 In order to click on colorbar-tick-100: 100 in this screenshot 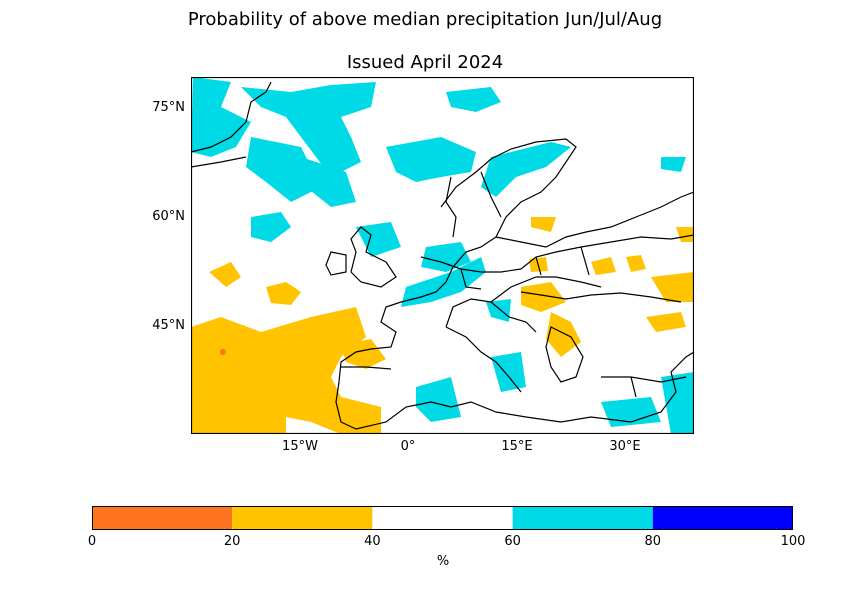, I will do `click(793, 541)`.